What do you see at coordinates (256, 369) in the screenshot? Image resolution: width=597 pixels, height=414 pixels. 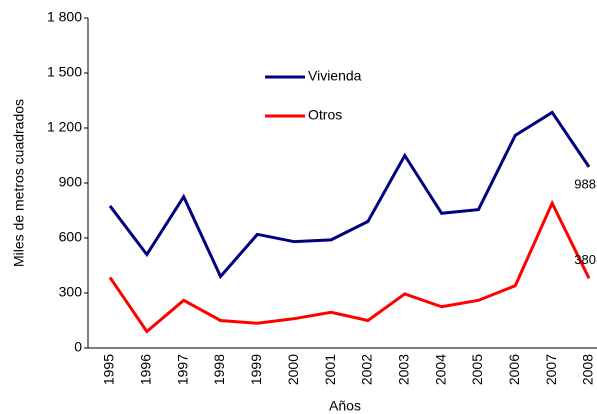 I see `x-tick-label: 1999` at bounding box center [256, 369].